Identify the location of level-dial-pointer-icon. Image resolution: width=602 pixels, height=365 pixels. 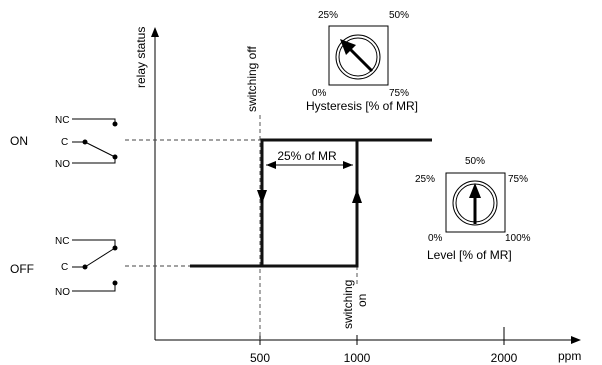
(475, 190).